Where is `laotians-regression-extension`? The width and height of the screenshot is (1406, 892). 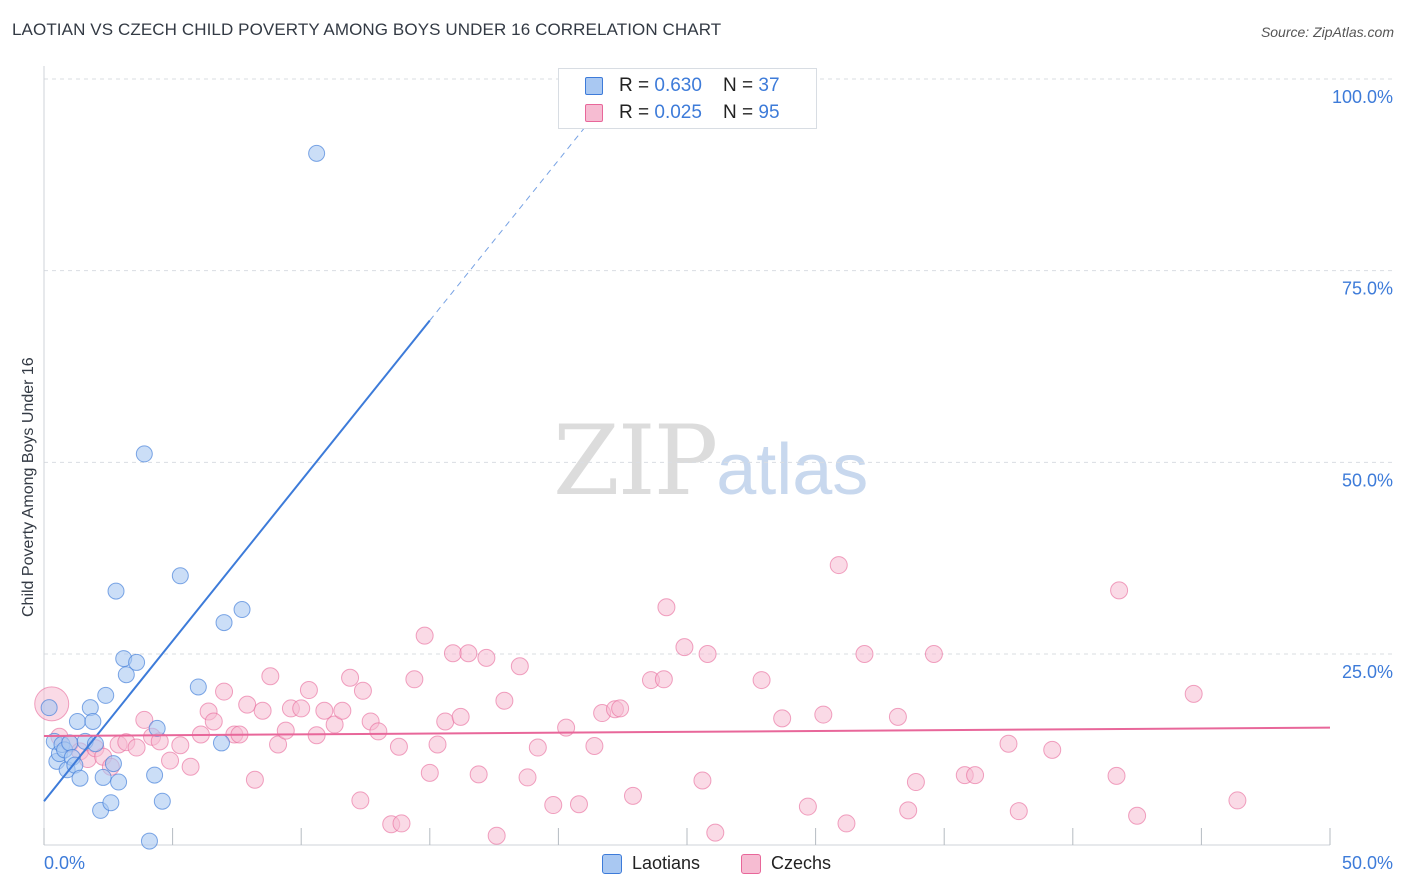
laotians-regression-extension is located at coordinates (513, 216).